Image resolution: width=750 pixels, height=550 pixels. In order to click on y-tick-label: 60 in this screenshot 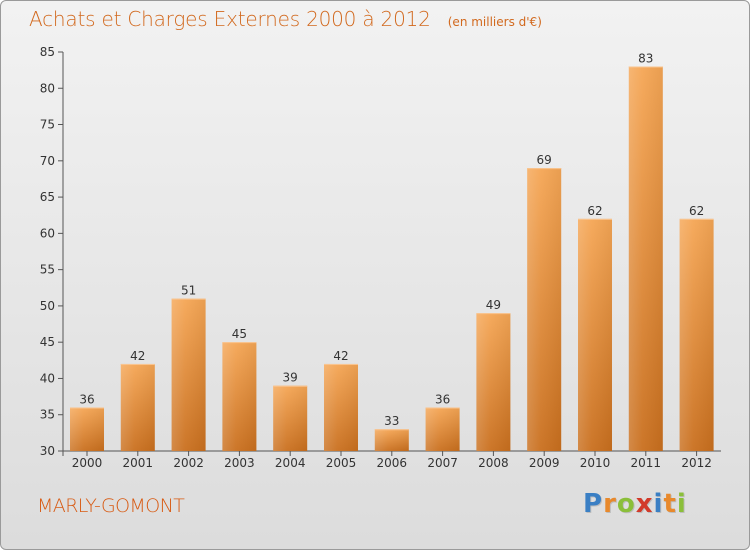, I will do `click(47, 233)`.